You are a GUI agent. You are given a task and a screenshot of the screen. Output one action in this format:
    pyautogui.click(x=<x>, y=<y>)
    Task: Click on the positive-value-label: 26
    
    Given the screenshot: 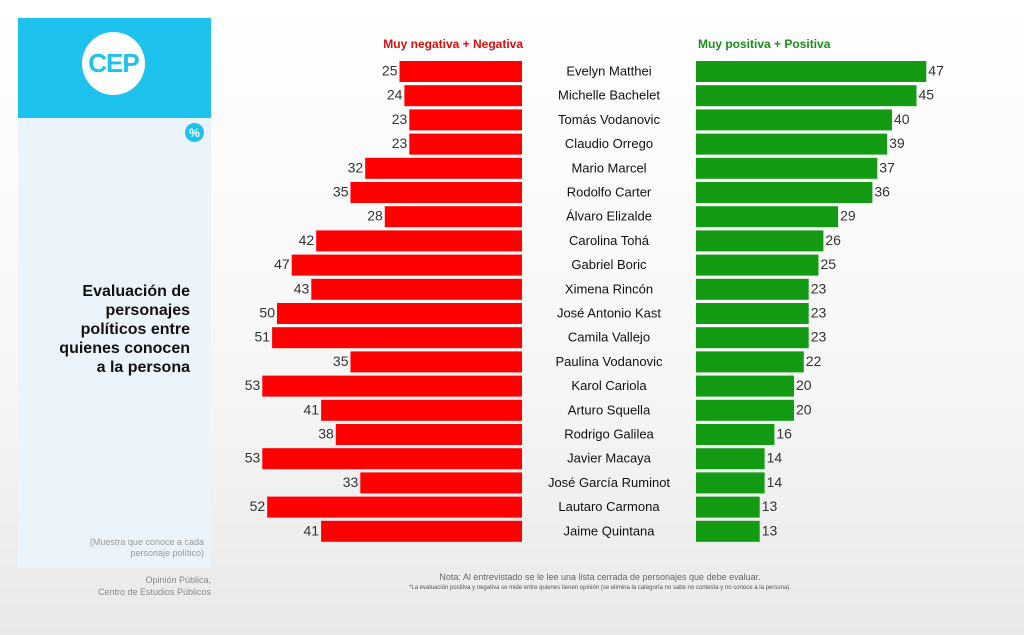 What is the action you would take?
    pyautogui.click(x=833, y=240)
    